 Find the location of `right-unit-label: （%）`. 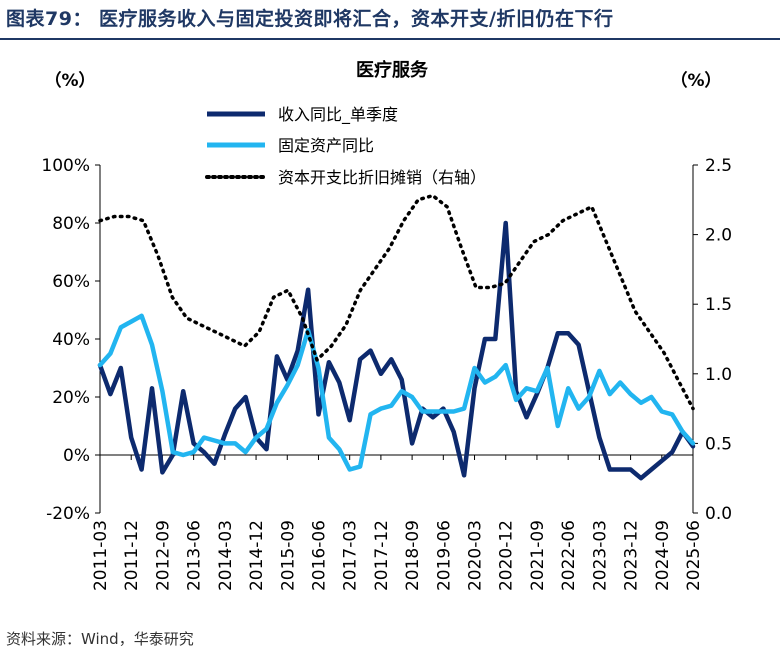

right-unit-label: （%） is located at coordinates (695, 80).